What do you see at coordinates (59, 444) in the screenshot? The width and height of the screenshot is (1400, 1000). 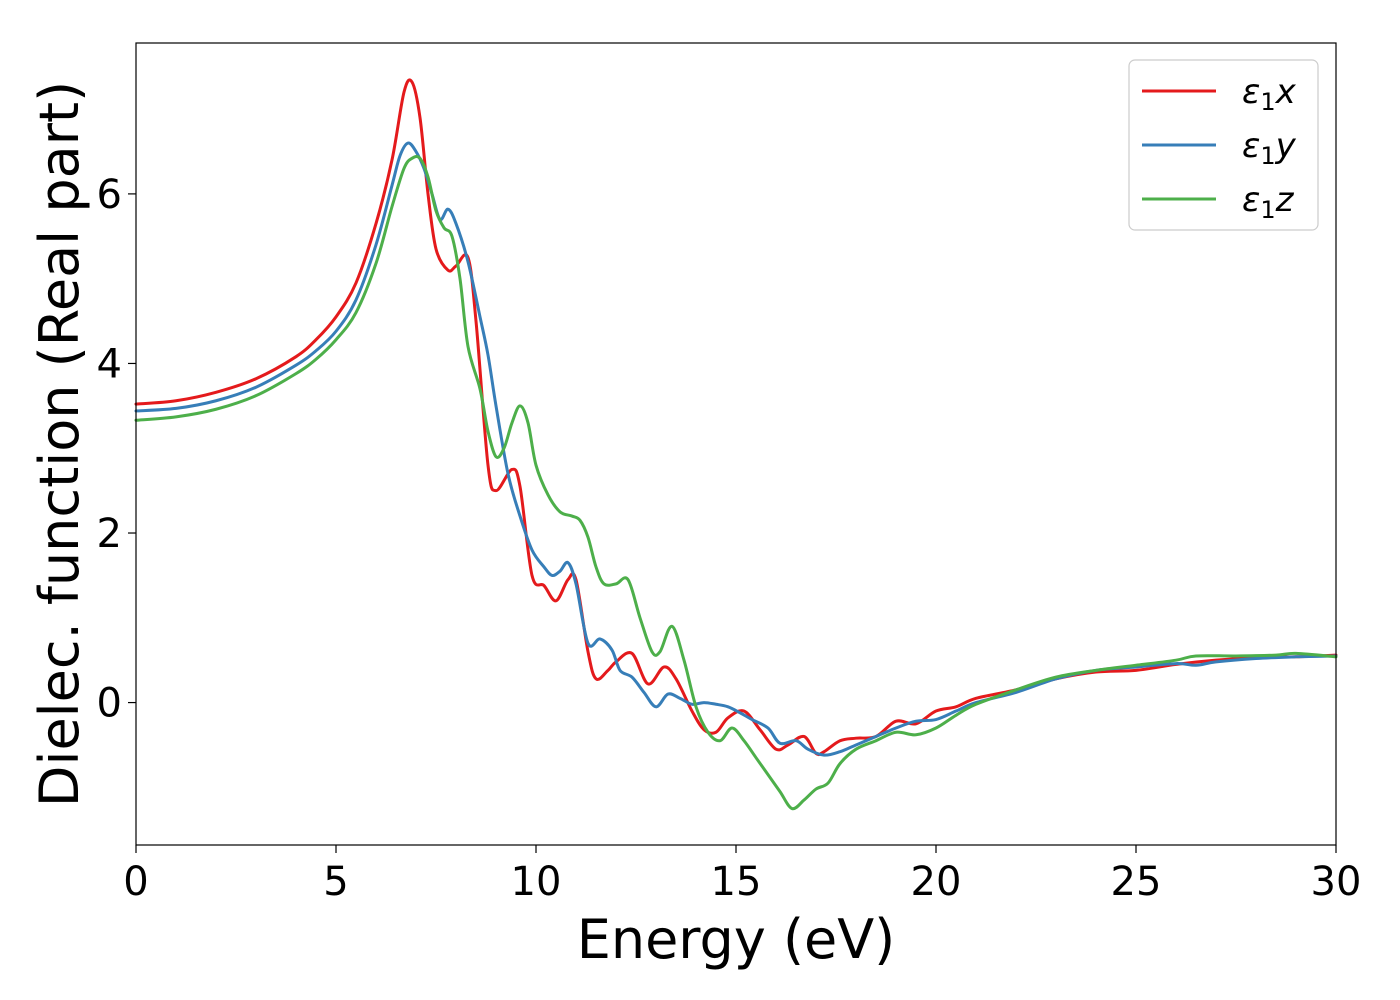 I see `y-axis-label: Dielec. function (Real part)` at bounding box center [59, 444].